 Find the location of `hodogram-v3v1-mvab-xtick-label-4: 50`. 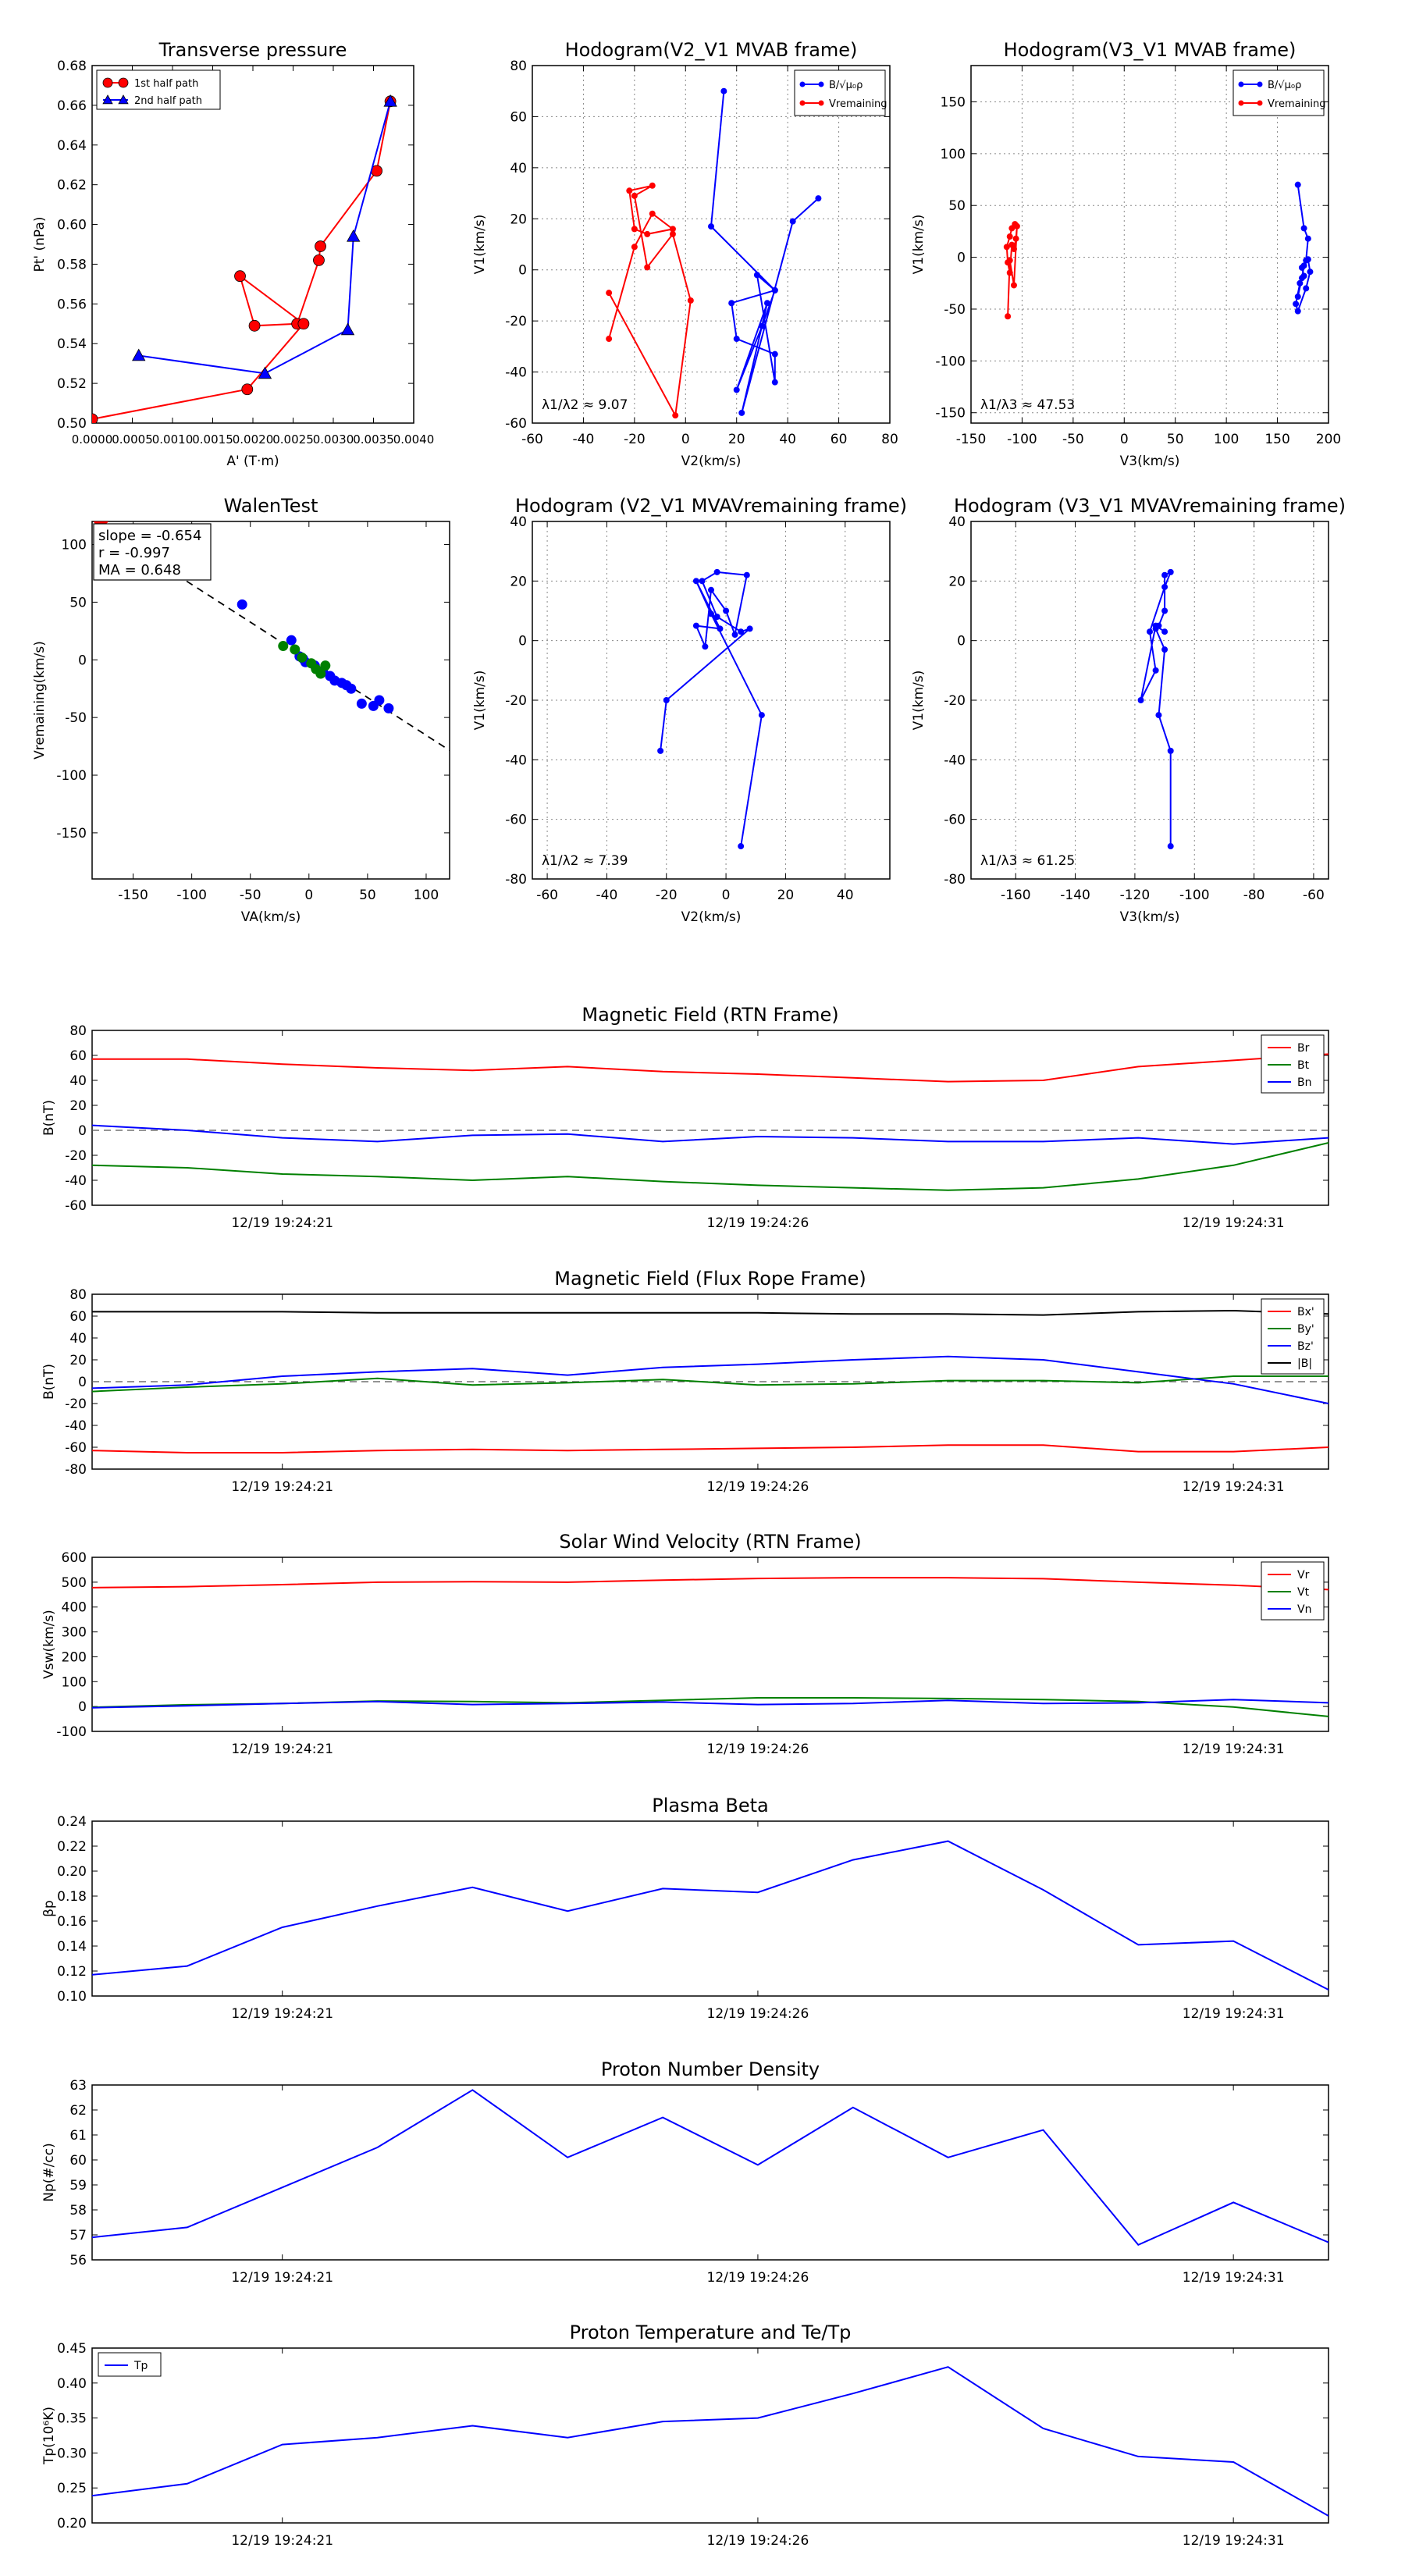

hodogram-v3v1-mvab-xtick-label-4: 50 is located at coordinates (1175, 439).